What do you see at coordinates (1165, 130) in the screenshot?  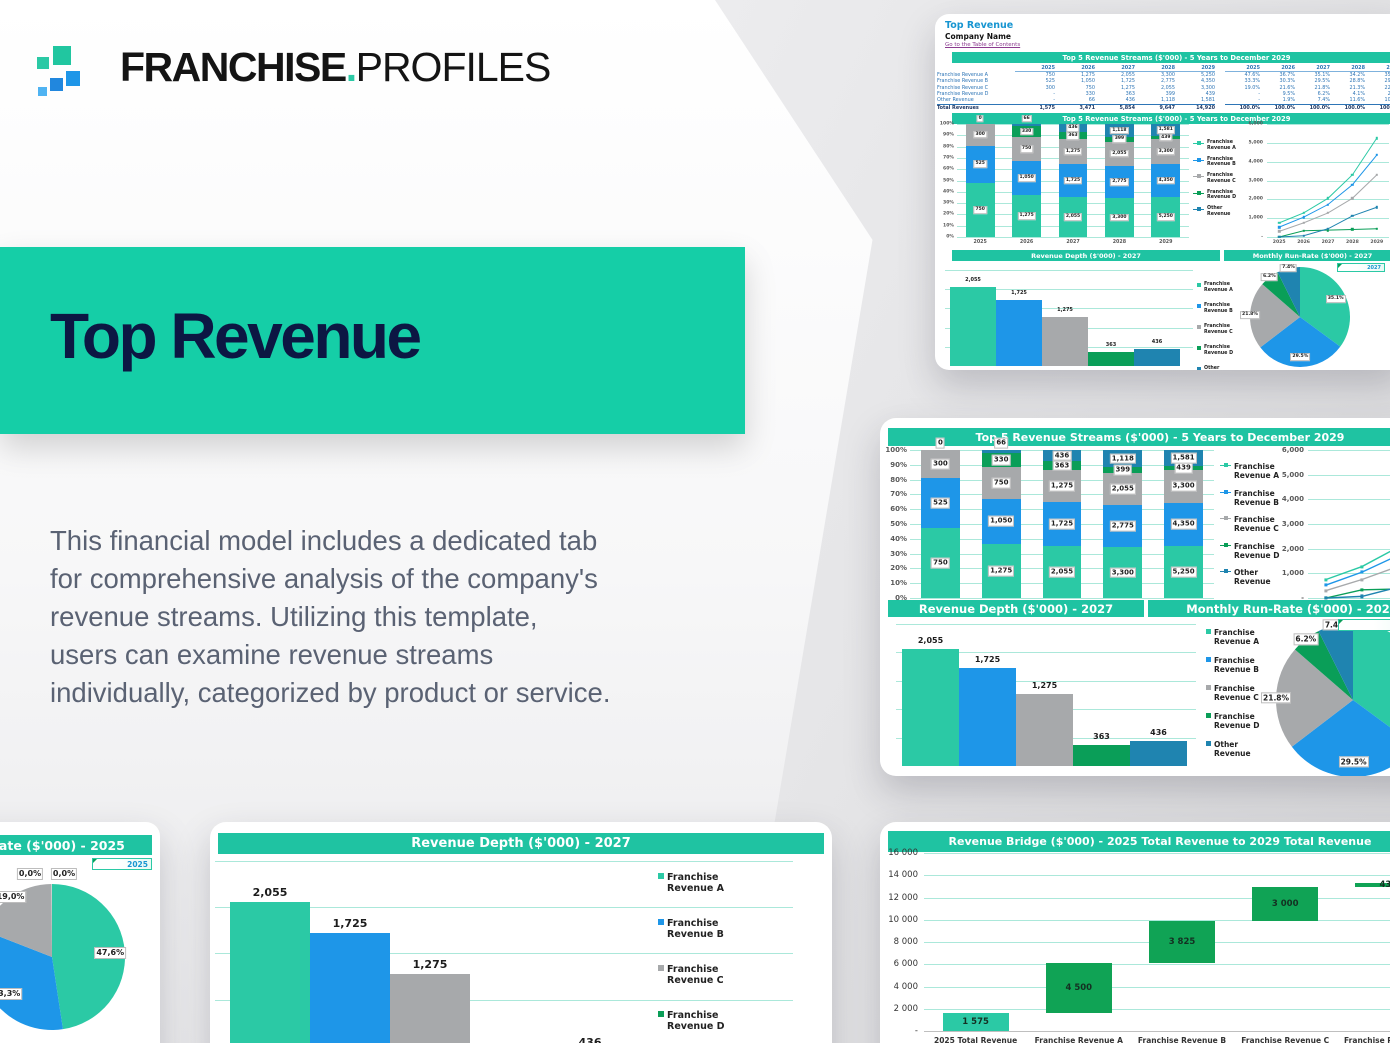 I see `data-label: 1,581` at bounding box center [1165, 130].